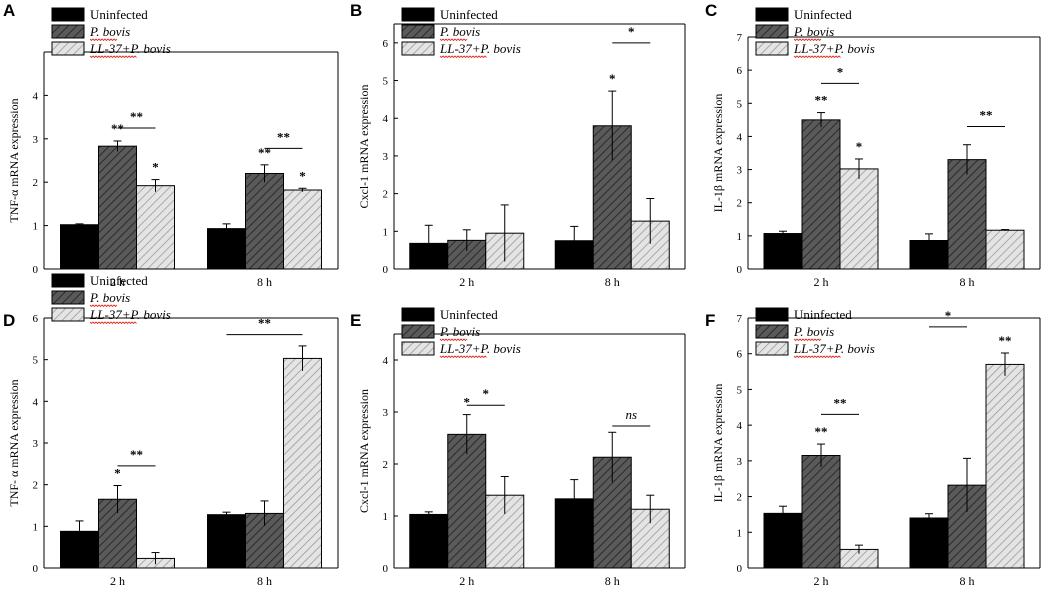 Image resolution: width=1054 pixels, height=592 pixels. Describe the element at coordinates (710, 320) in the screenshot. I see `panel-letter: F` at that location.